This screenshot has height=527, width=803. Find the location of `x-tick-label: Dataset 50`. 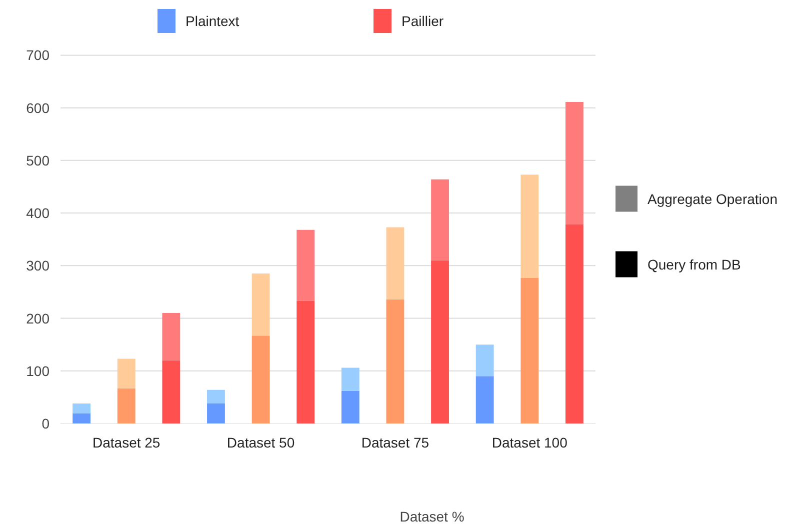

x-tick-label: Dataset 50 is located at coordinates (260, 442).